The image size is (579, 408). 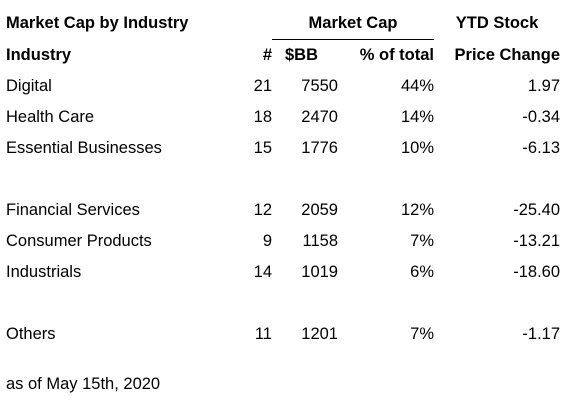 What do you see at coordinates (541, 117) in the screenshot?
I see `ytd-change-cell: -0.34` at bounding box center [541, 117].